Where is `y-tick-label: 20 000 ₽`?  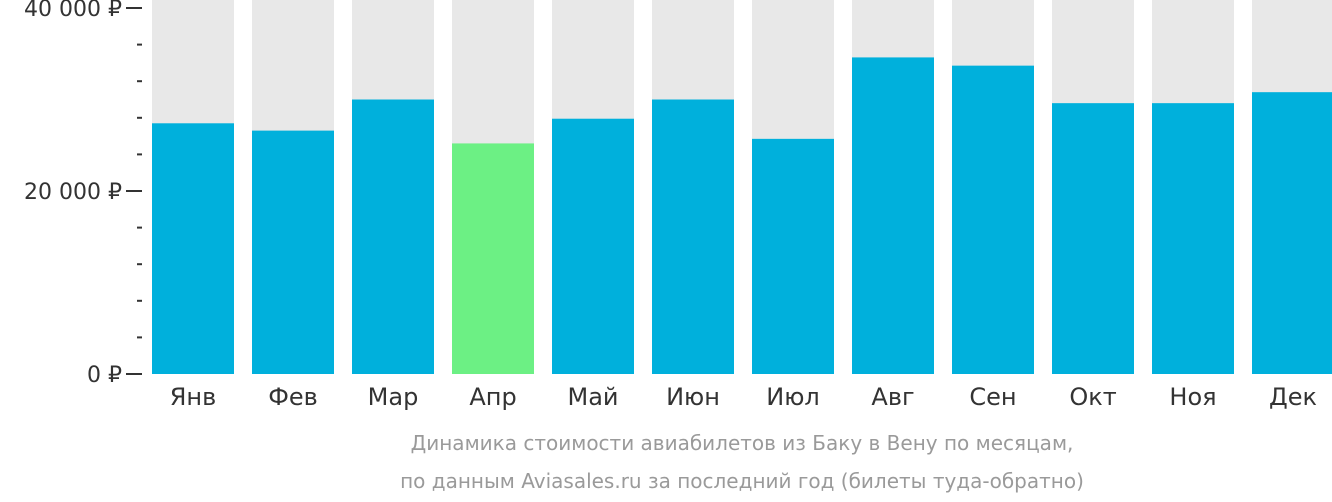
y-tick-label: 20 000 ₽ is located at coordinates (73, 192).